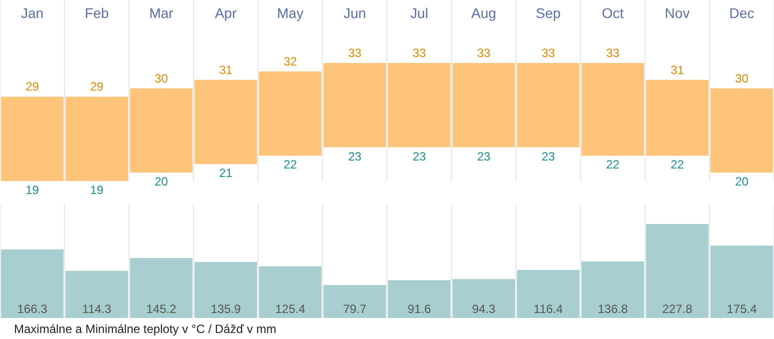 The height and width of the screenshot is (339, 774). Describe the element at coordinates (613, 309) in the screenshot. I see `data-label: 136.8` at that location.